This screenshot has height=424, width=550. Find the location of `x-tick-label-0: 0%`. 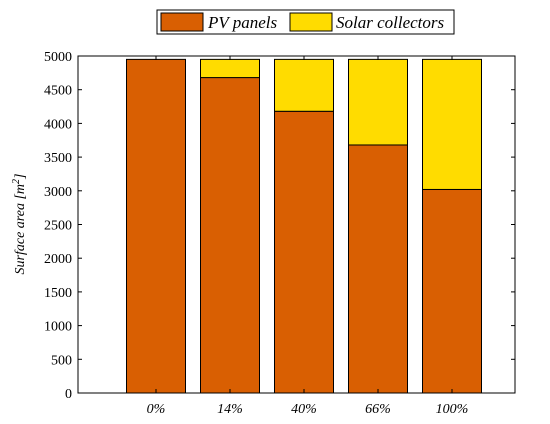

x-tick-label-0: 0% is located at coordinates (156, 409).